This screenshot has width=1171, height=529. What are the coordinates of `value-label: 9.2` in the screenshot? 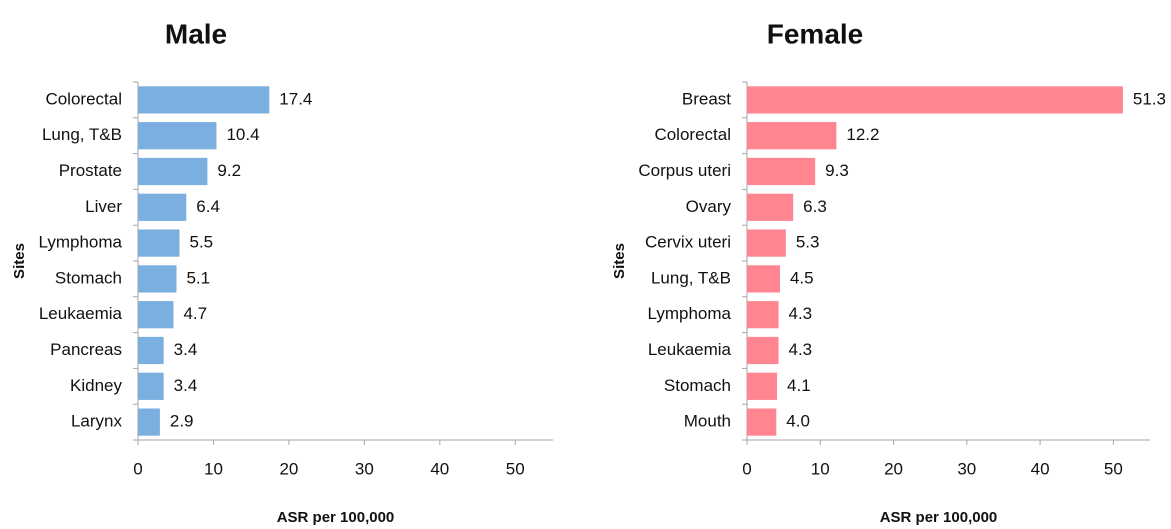 It's located at (229, 170).